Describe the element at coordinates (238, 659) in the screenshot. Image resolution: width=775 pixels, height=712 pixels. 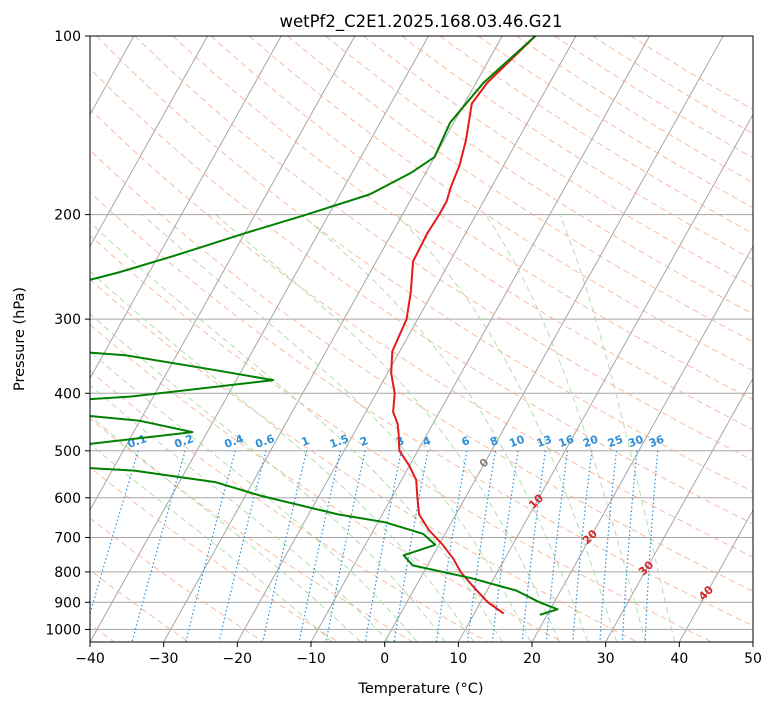
I see `x-tick-label: −20` at that location.